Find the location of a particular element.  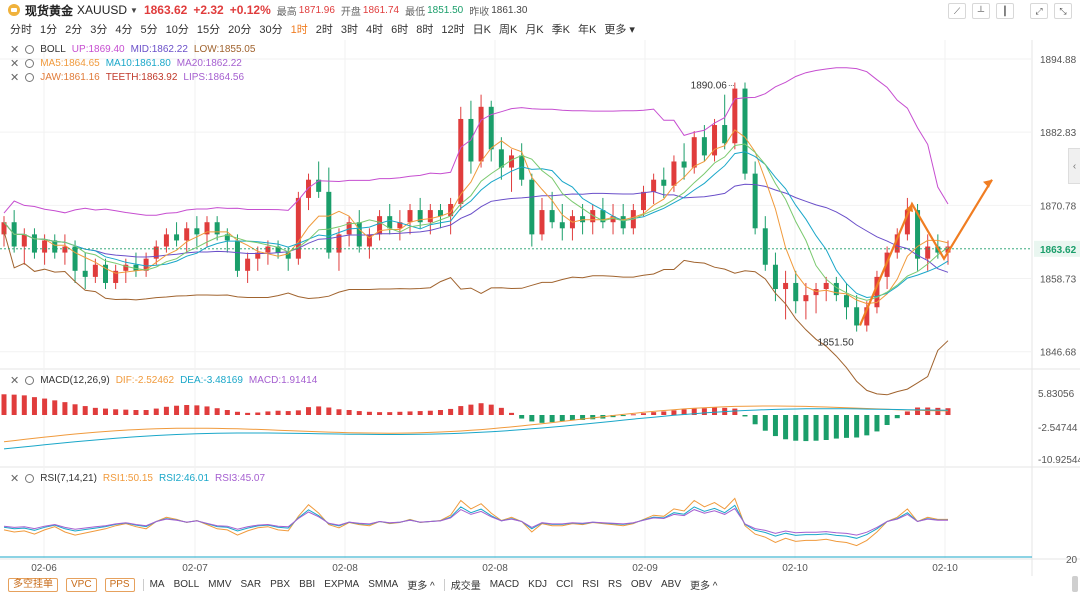

timeframe-21: 年K is located at coordinates (587, 30).